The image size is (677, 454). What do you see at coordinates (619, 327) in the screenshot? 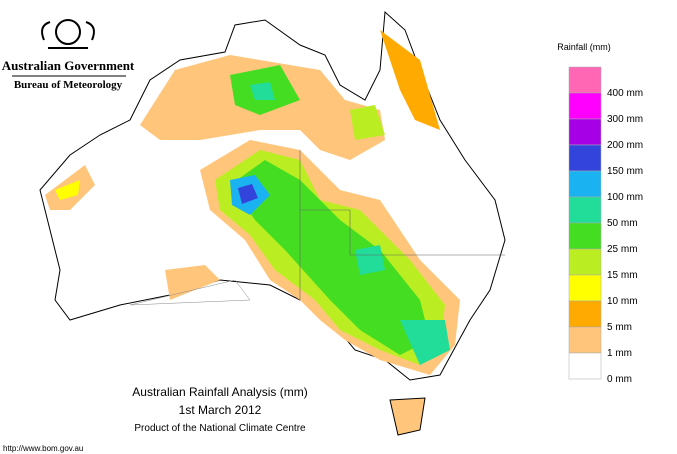
I see `legend-label: 5 mm` at bounding box center [619, 327].